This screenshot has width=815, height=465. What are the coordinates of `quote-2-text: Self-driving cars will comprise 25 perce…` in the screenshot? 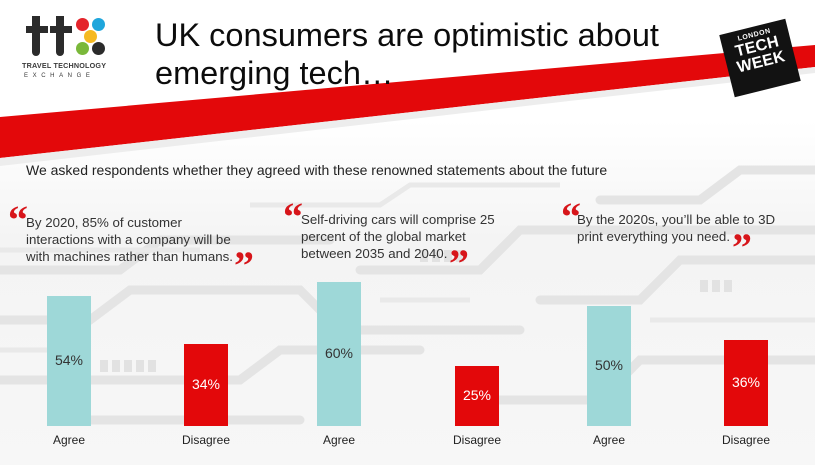 It's located at (398, 236).